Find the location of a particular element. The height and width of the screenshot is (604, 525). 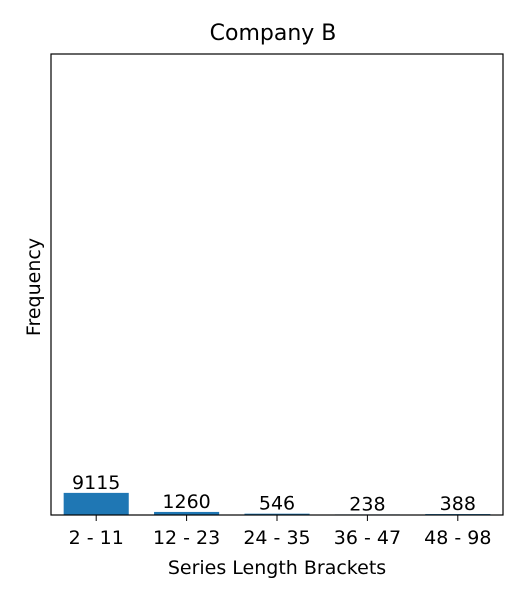

x-tick-label-4: 48 - 98 is located at coordinates (457, 538).